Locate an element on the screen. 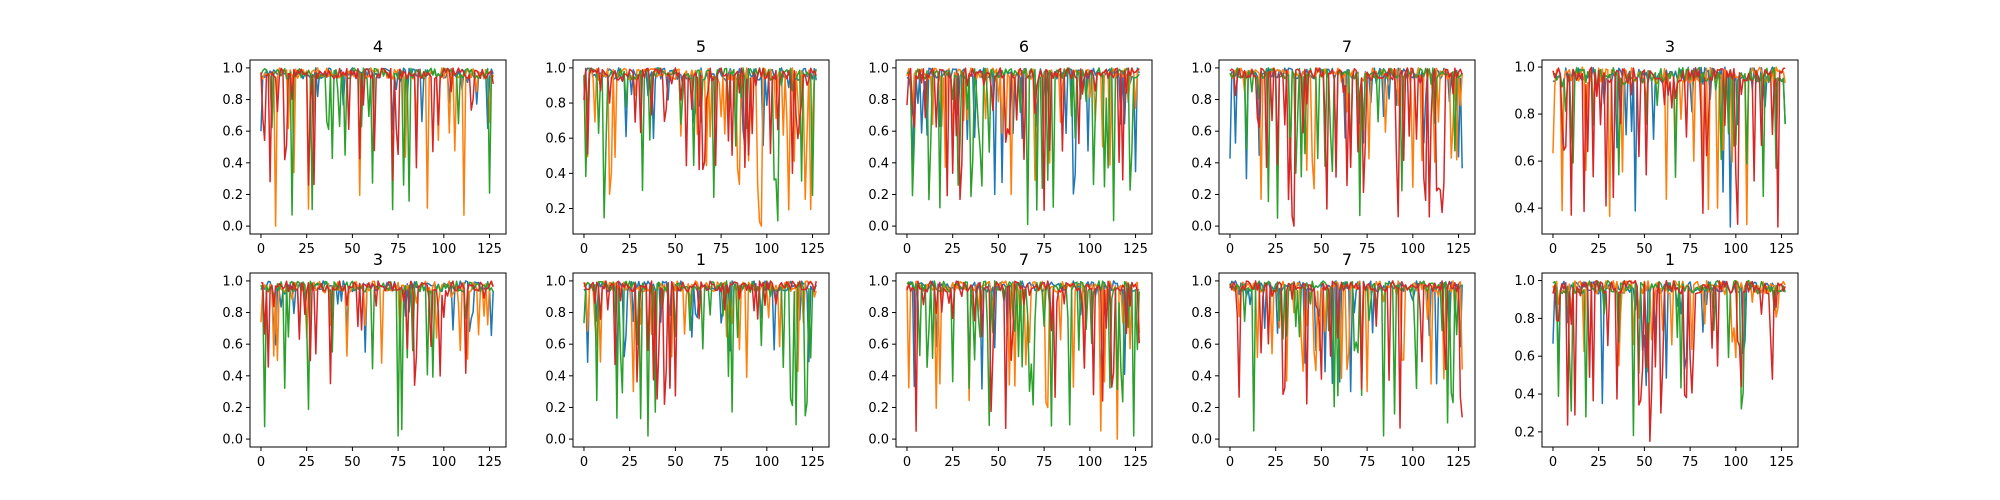  subplot-3: 0 25 50 75 100 125 0.0 0.2 0.4 0.6 0.8 1.0 6 is located at coordinates (1010, 147).